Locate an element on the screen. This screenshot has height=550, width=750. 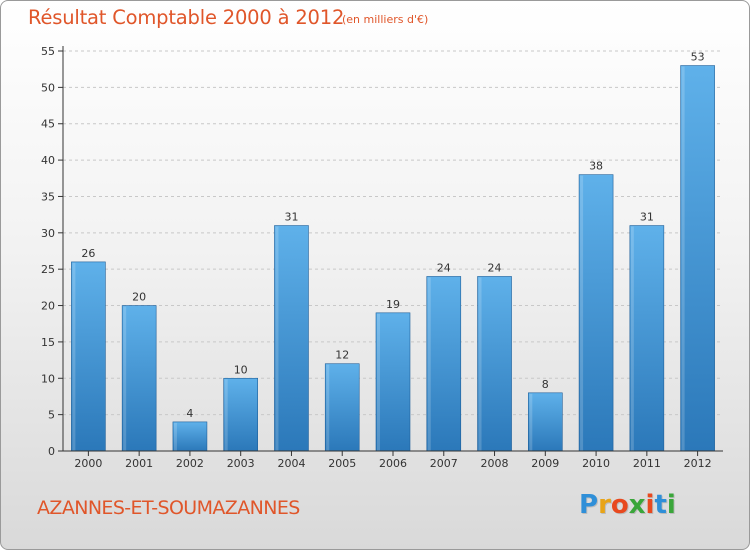
x-tick-label: 2010 is located at coordinates (596, 463).